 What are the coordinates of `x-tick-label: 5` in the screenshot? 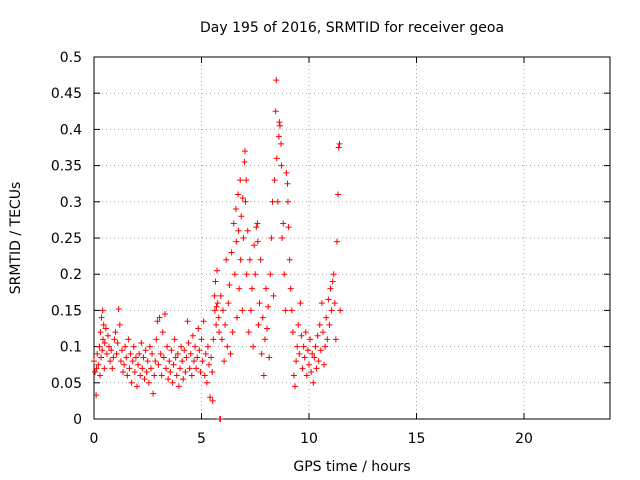 It's located at (201, 439).